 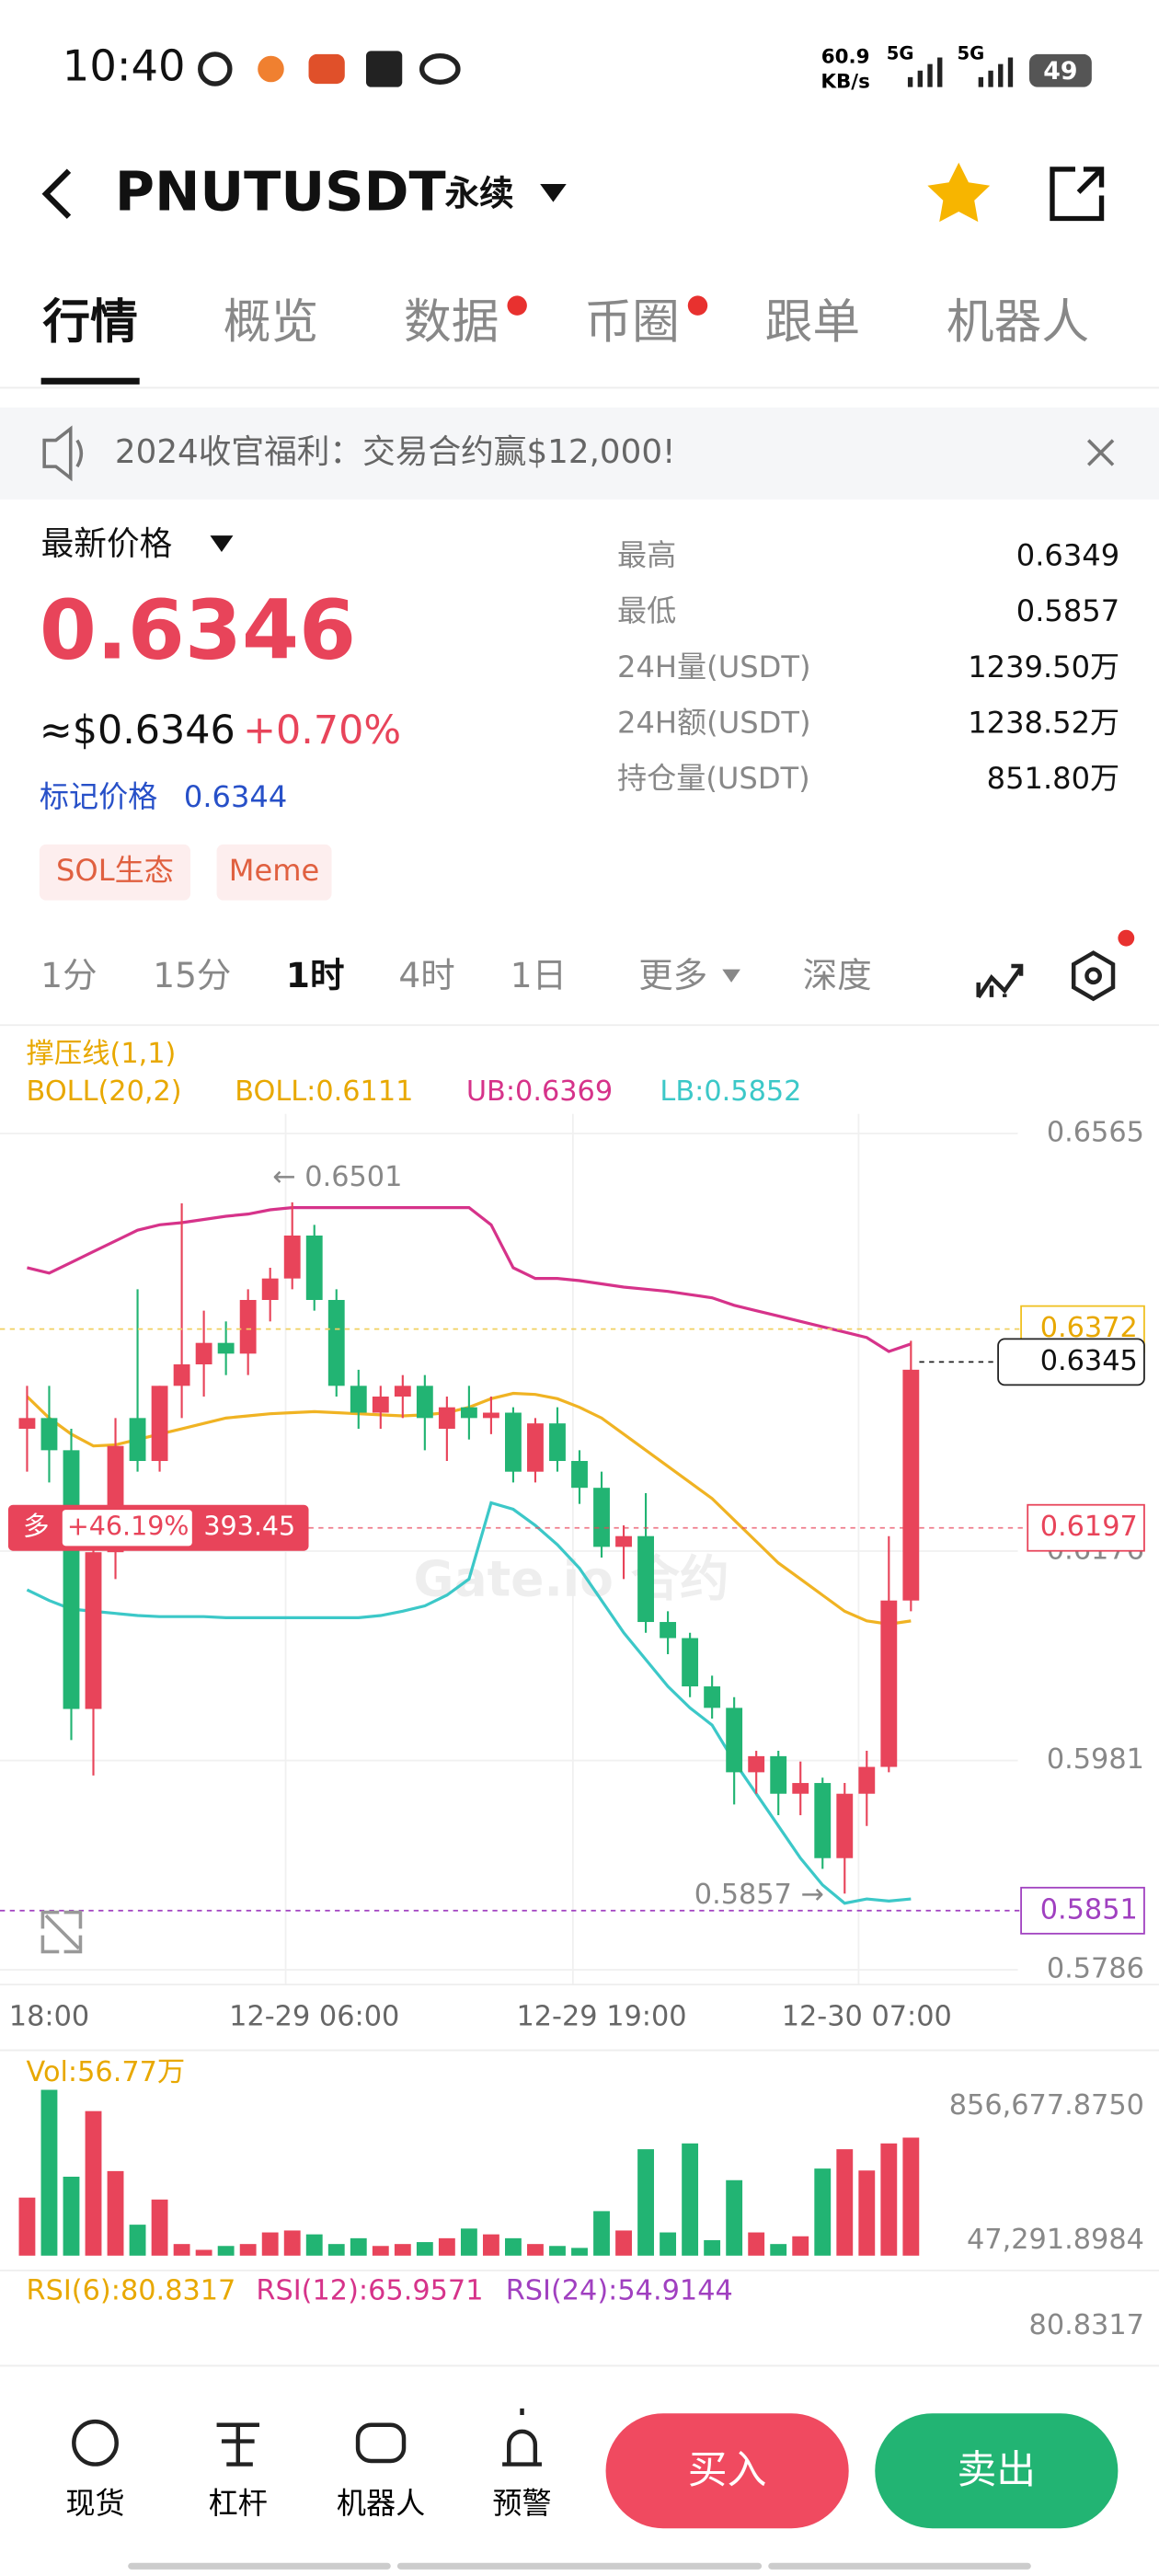 I want to click on stat-label: 最低, so click(x=646, y=610).